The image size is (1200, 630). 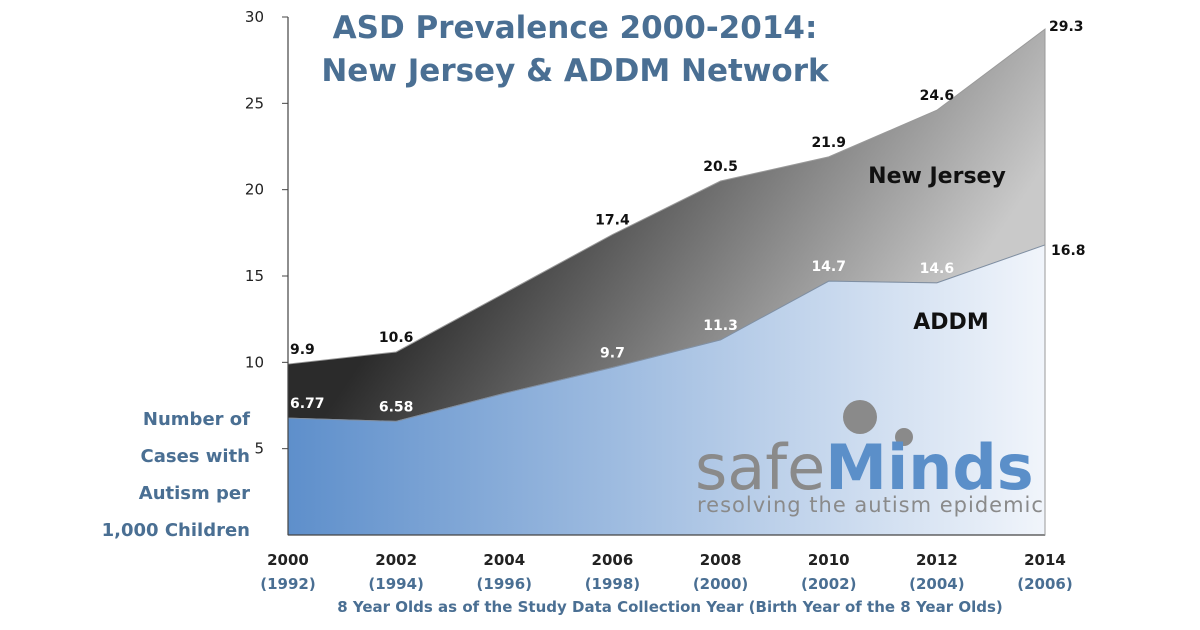 I want to click on y-axis-title-line: Cases with, so click(x=195, y=456).